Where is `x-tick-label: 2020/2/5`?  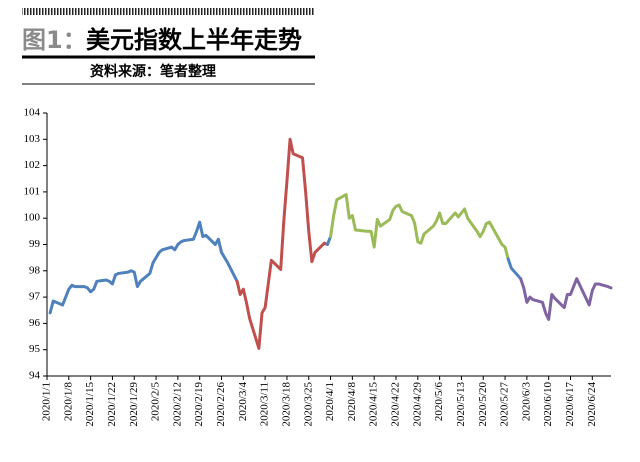 x-tick-label: 2020/2/5 is located at coordinates (156, 402).